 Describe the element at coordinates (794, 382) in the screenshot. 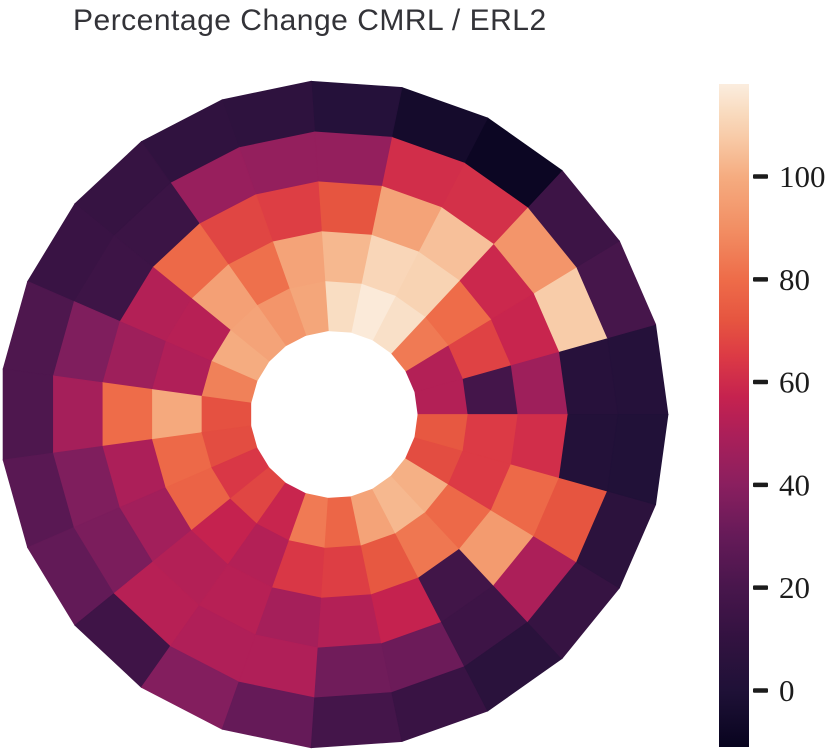

I see `colorbar-tick-label: 60` at that location.